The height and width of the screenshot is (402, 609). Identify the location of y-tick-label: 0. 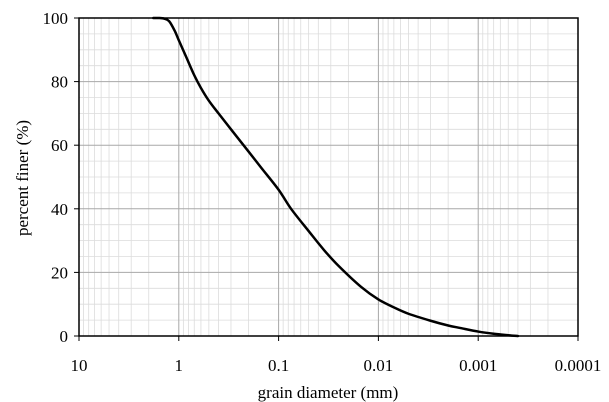
(64, 336).